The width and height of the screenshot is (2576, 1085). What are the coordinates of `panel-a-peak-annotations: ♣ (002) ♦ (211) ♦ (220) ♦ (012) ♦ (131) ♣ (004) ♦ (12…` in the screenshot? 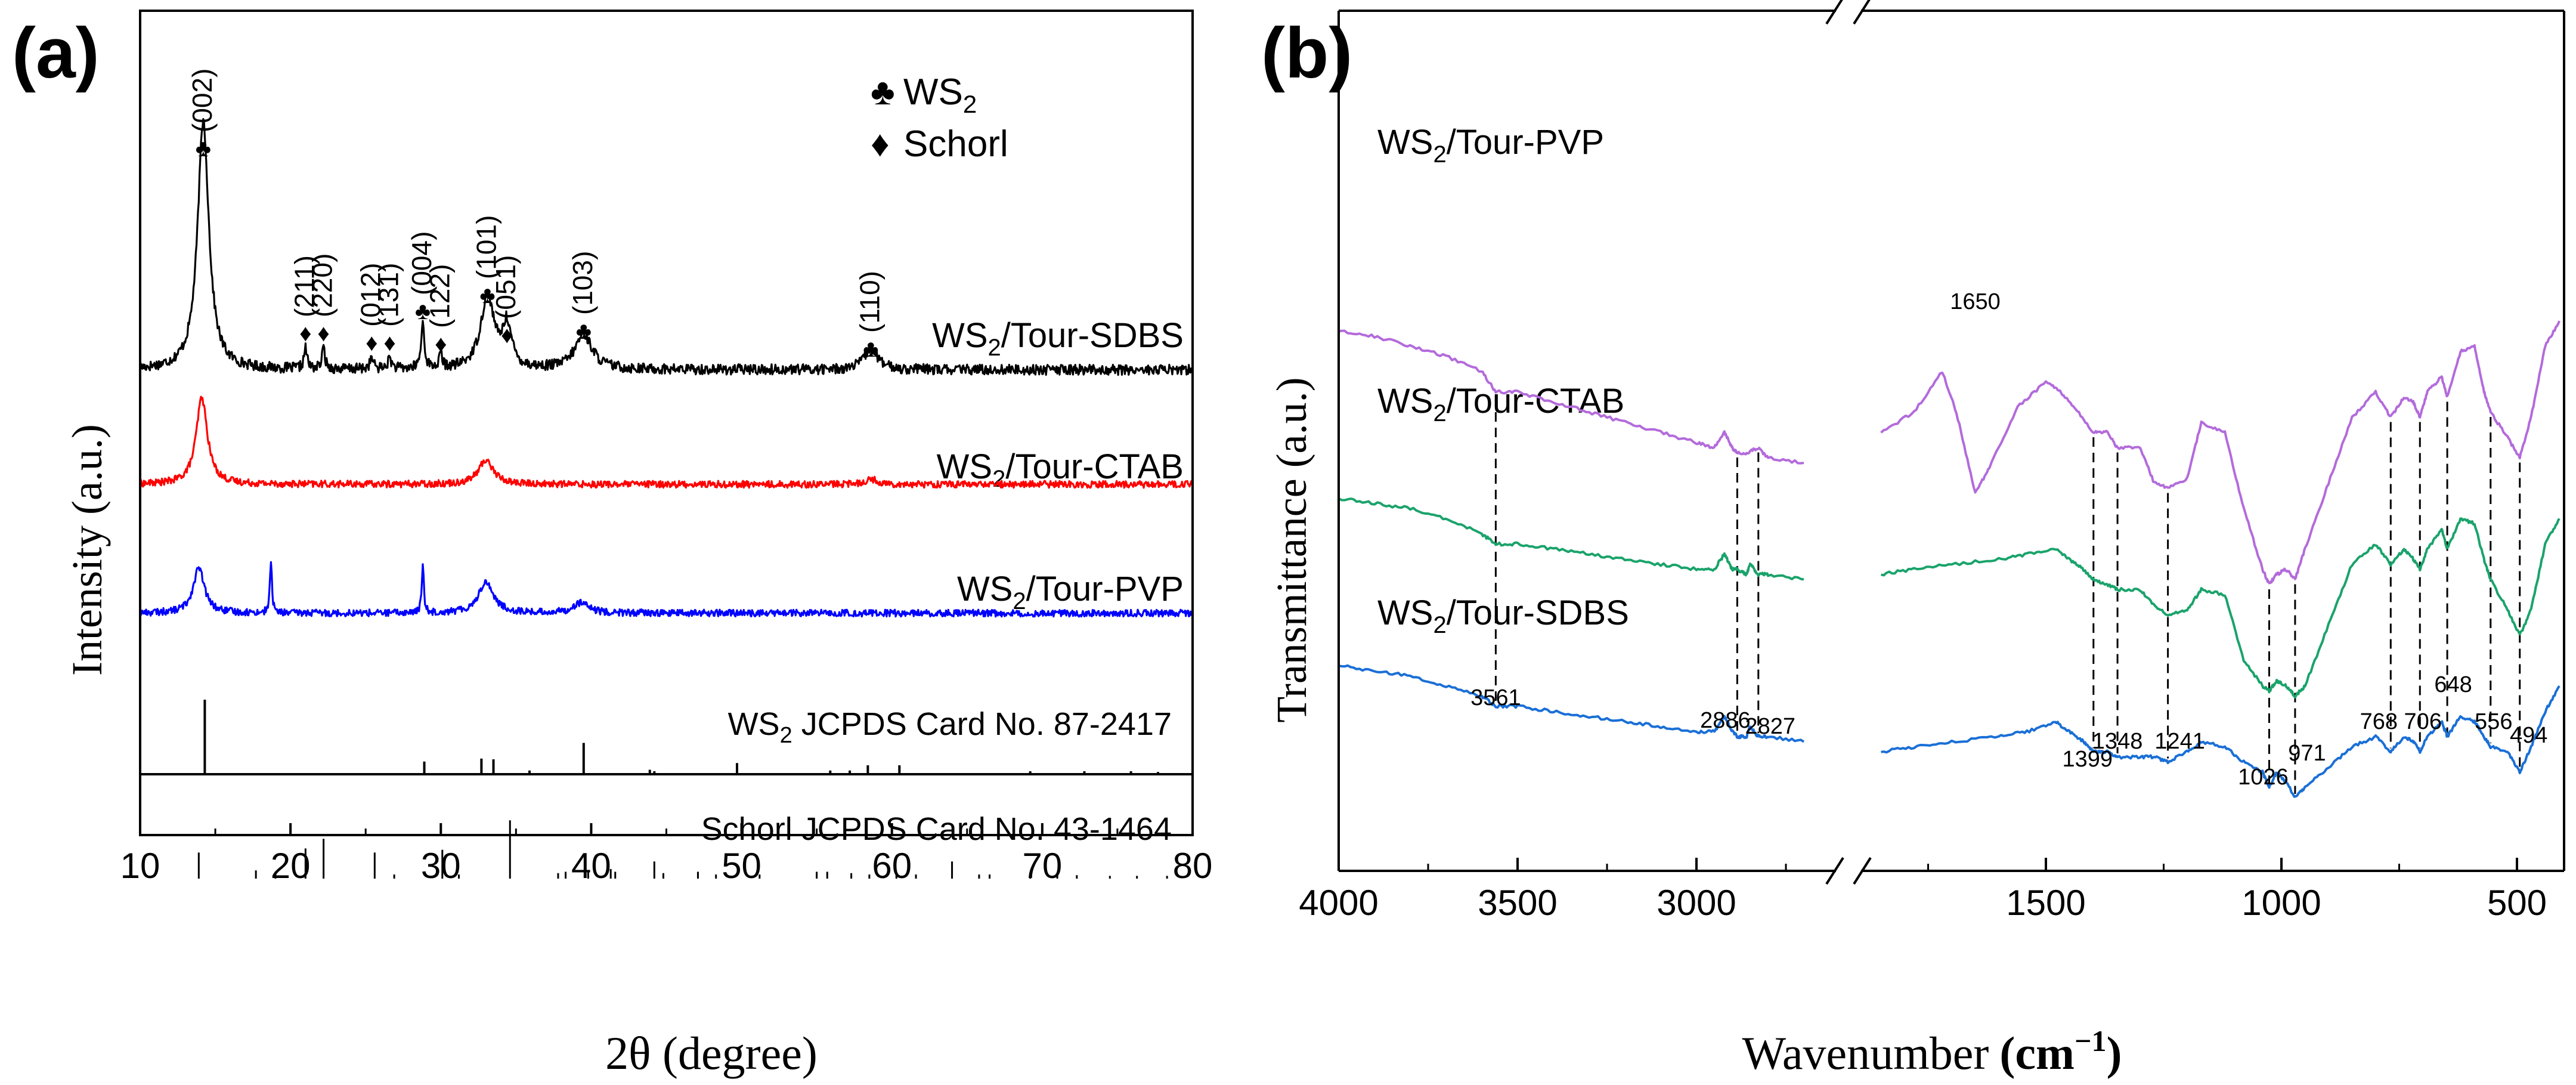 It's located at (536, 216).